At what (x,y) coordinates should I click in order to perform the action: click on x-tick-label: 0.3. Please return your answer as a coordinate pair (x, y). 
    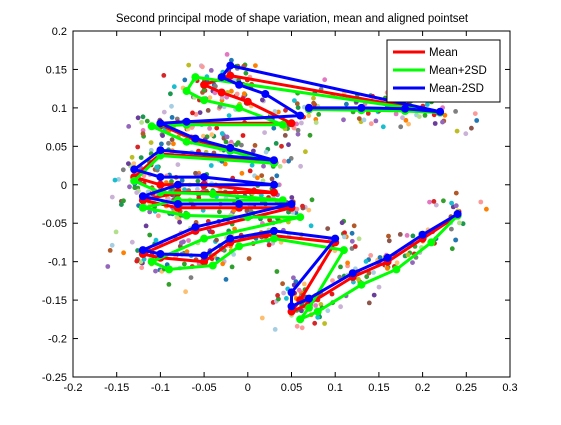
    Looking at the image, I should click on (509, 388).